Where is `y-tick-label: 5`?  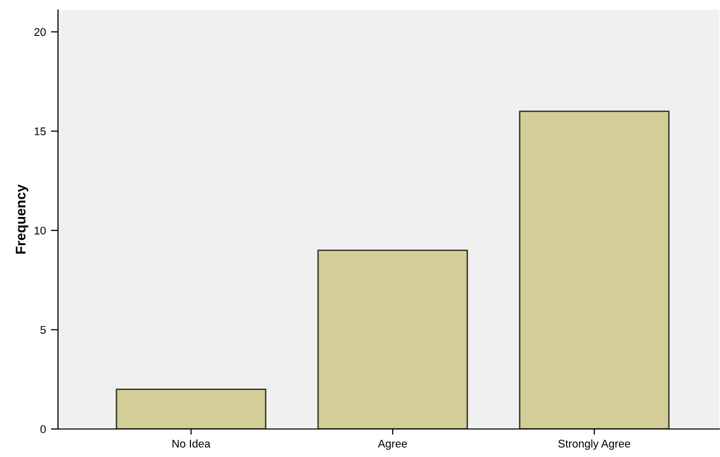 y-tick-label: 5 is located at coordinates (43, 330).